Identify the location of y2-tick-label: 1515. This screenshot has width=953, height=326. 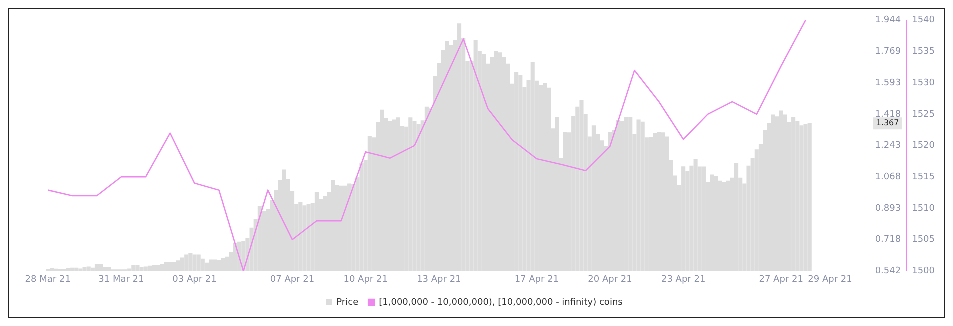
(923, 177).